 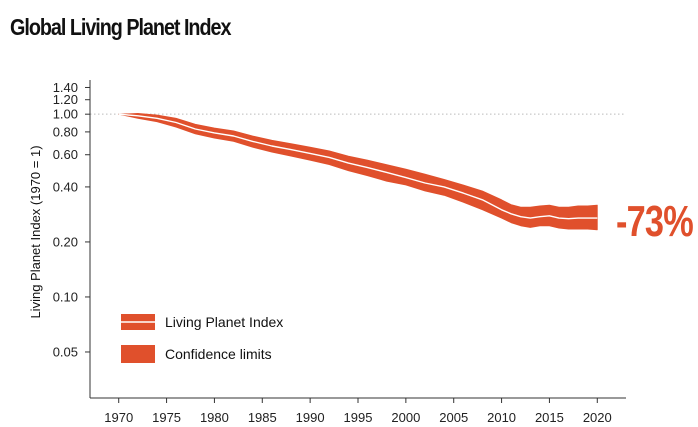 What do you see at coordinates (65, 154) in the screenshot?
I see `y-tick-label: 0.60` at bounding box center [65, 154].